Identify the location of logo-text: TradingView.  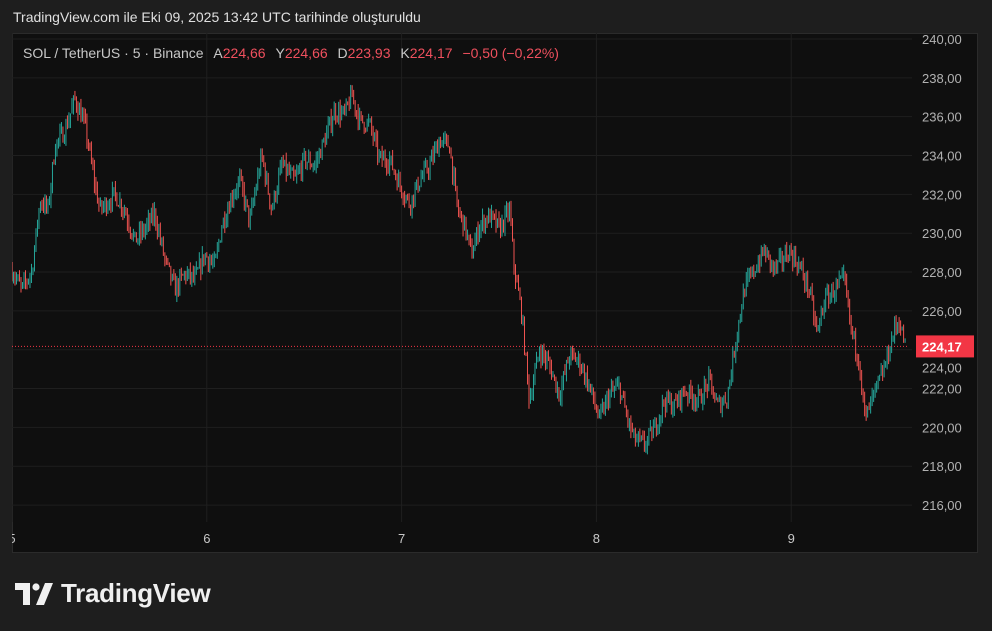
(136, 593).